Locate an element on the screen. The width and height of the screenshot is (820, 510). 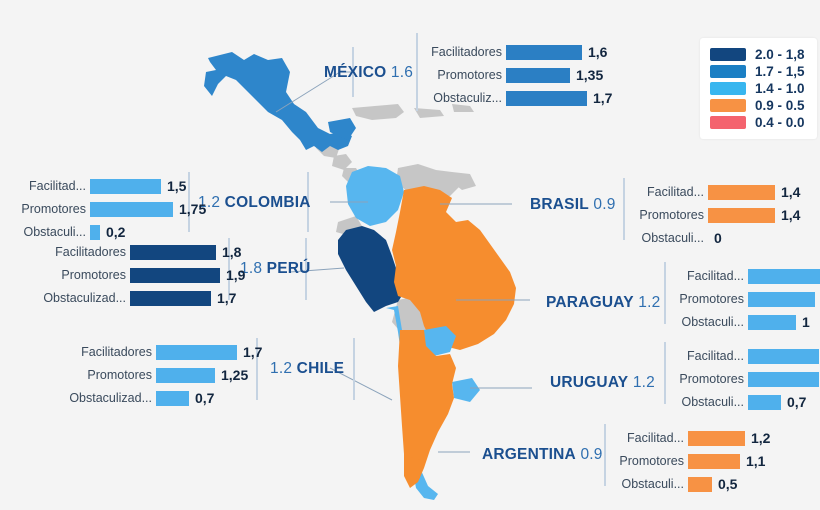
bar-row: Promotores 1,75 is located at coordinates (112, 209).